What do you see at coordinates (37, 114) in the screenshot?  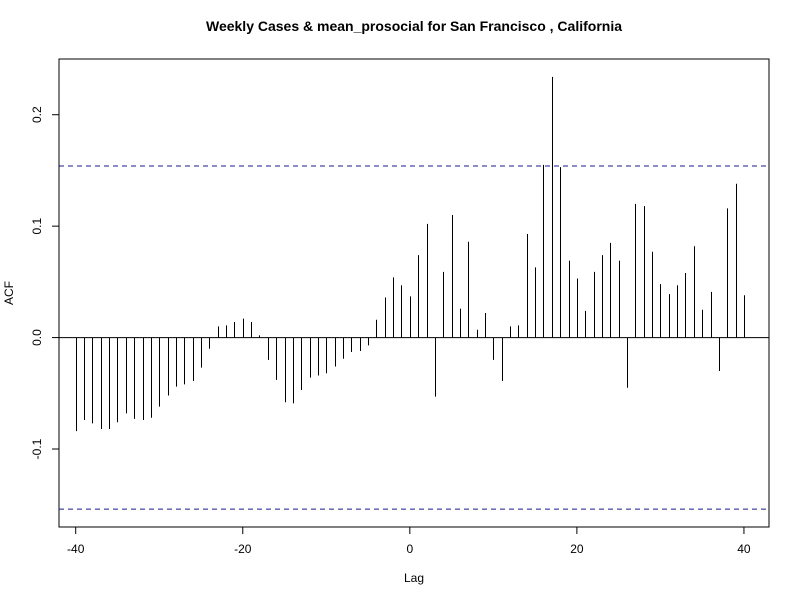 I see `y-tick-label: 0.2` at bounding box center [37, 114].